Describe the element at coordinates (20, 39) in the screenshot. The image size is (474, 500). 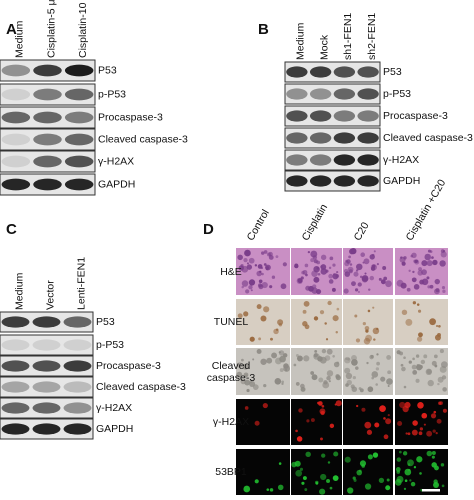
I see `lane-label: Medium` at that location.